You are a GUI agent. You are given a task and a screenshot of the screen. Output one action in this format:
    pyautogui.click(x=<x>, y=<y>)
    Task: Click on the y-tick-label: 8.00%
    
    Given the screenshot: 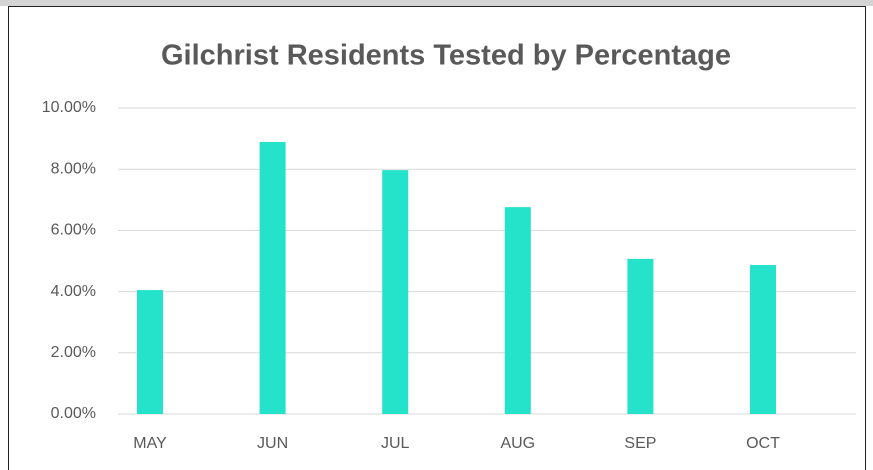 What is the action you would take?
    pyautogui.click(x=73, y=168)
    